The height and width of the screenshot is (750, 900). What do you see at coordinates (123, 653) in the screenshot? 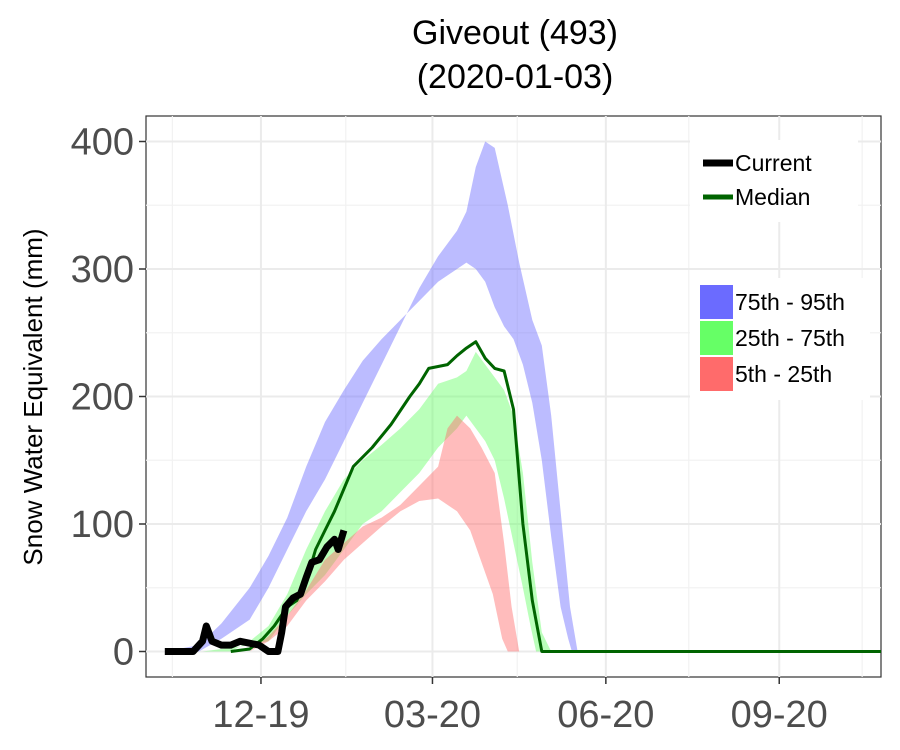
I see `y-tick-label-0: 0` at bounding box center [123, 653].